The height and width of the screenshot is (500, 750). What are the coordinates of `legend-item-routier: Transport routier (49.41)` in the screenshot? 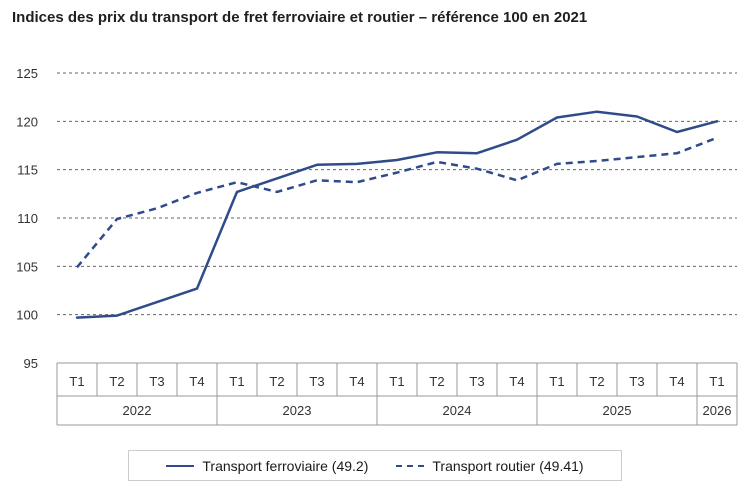 It's located at (490, 465).